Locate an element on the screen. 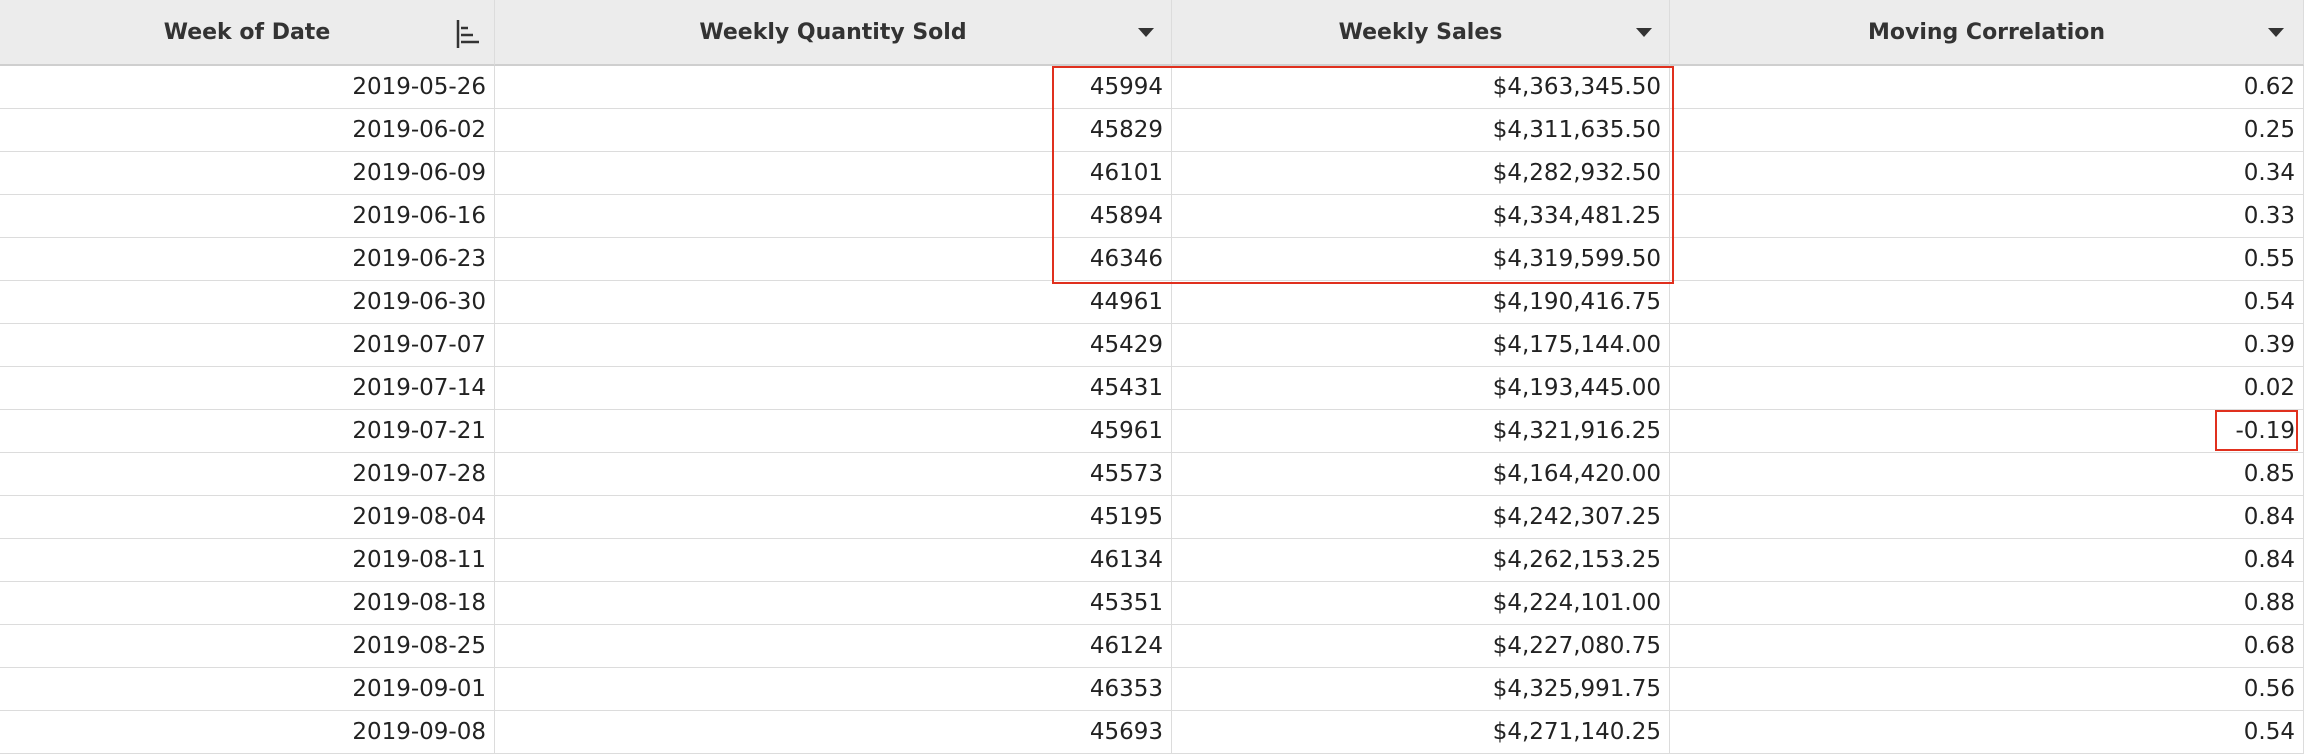 The width and height of the screenshot is (2304, 756). table-cell: 45693 is located at coordinates (833, 732).